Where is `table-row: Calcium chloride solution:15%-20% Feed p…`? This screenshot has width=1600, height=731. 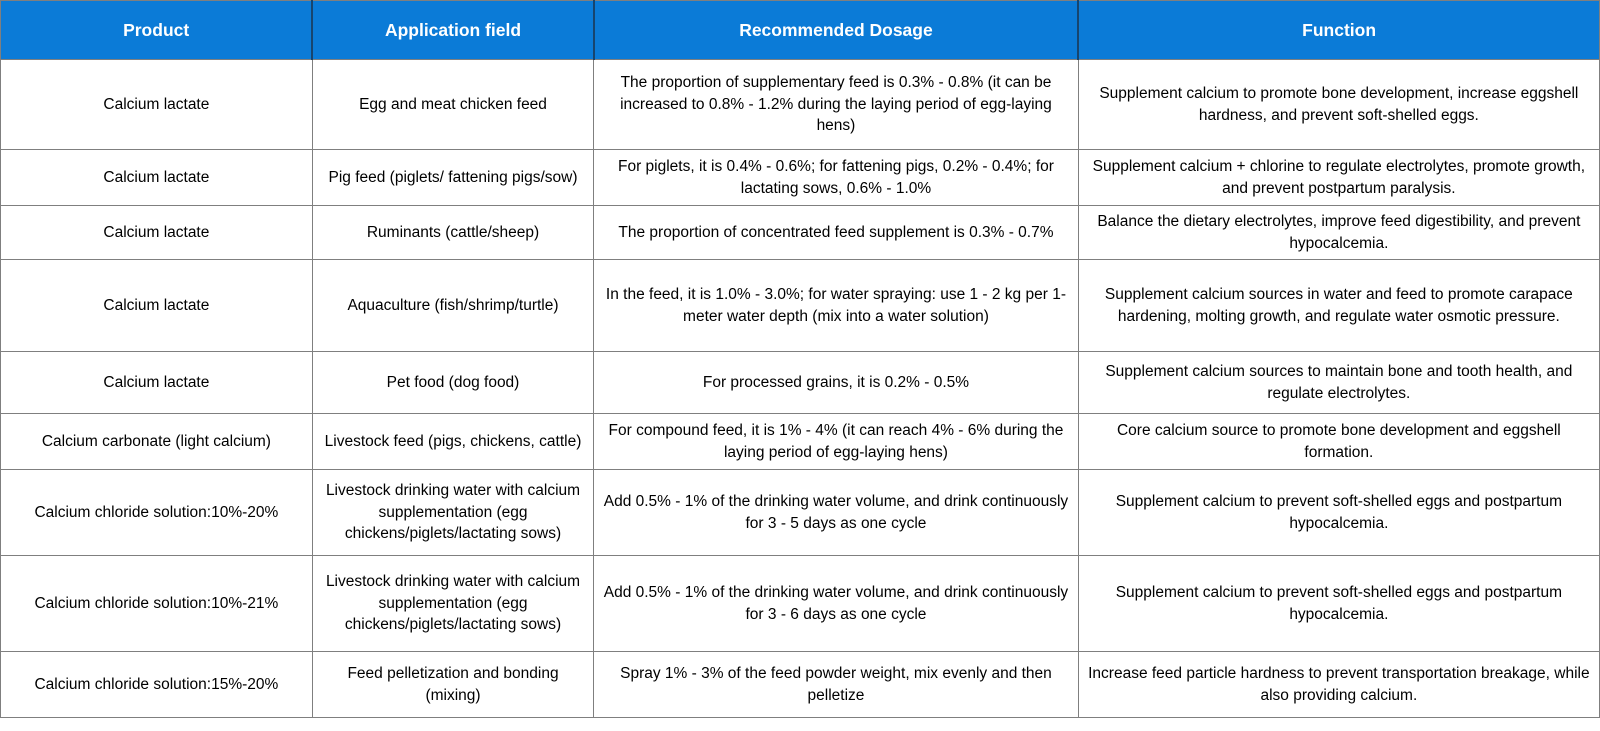
table-row: Calcium chloride solution:15%-20% Feed p… is located at coordinates (800, 684).